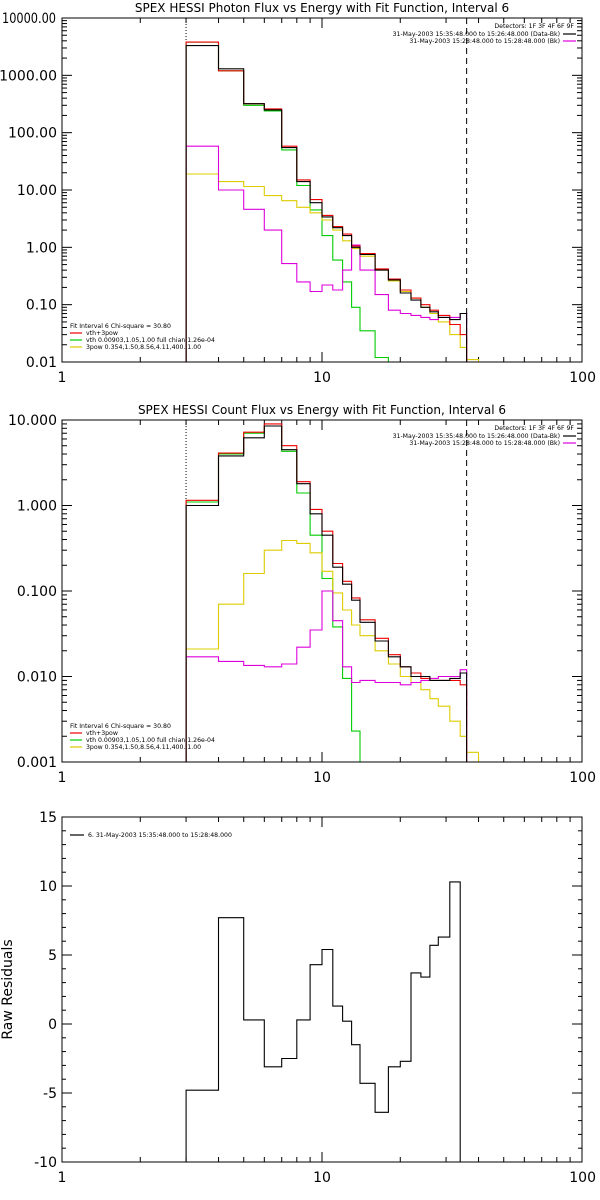  Describe the element at coordinates (52, 1025) in the screenshot. I see `y-tick-label: 0` at that location.